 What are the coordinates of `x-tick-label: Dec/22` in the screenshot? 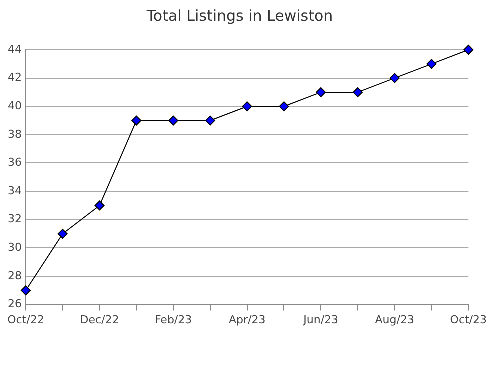 It's located at (100, 319).